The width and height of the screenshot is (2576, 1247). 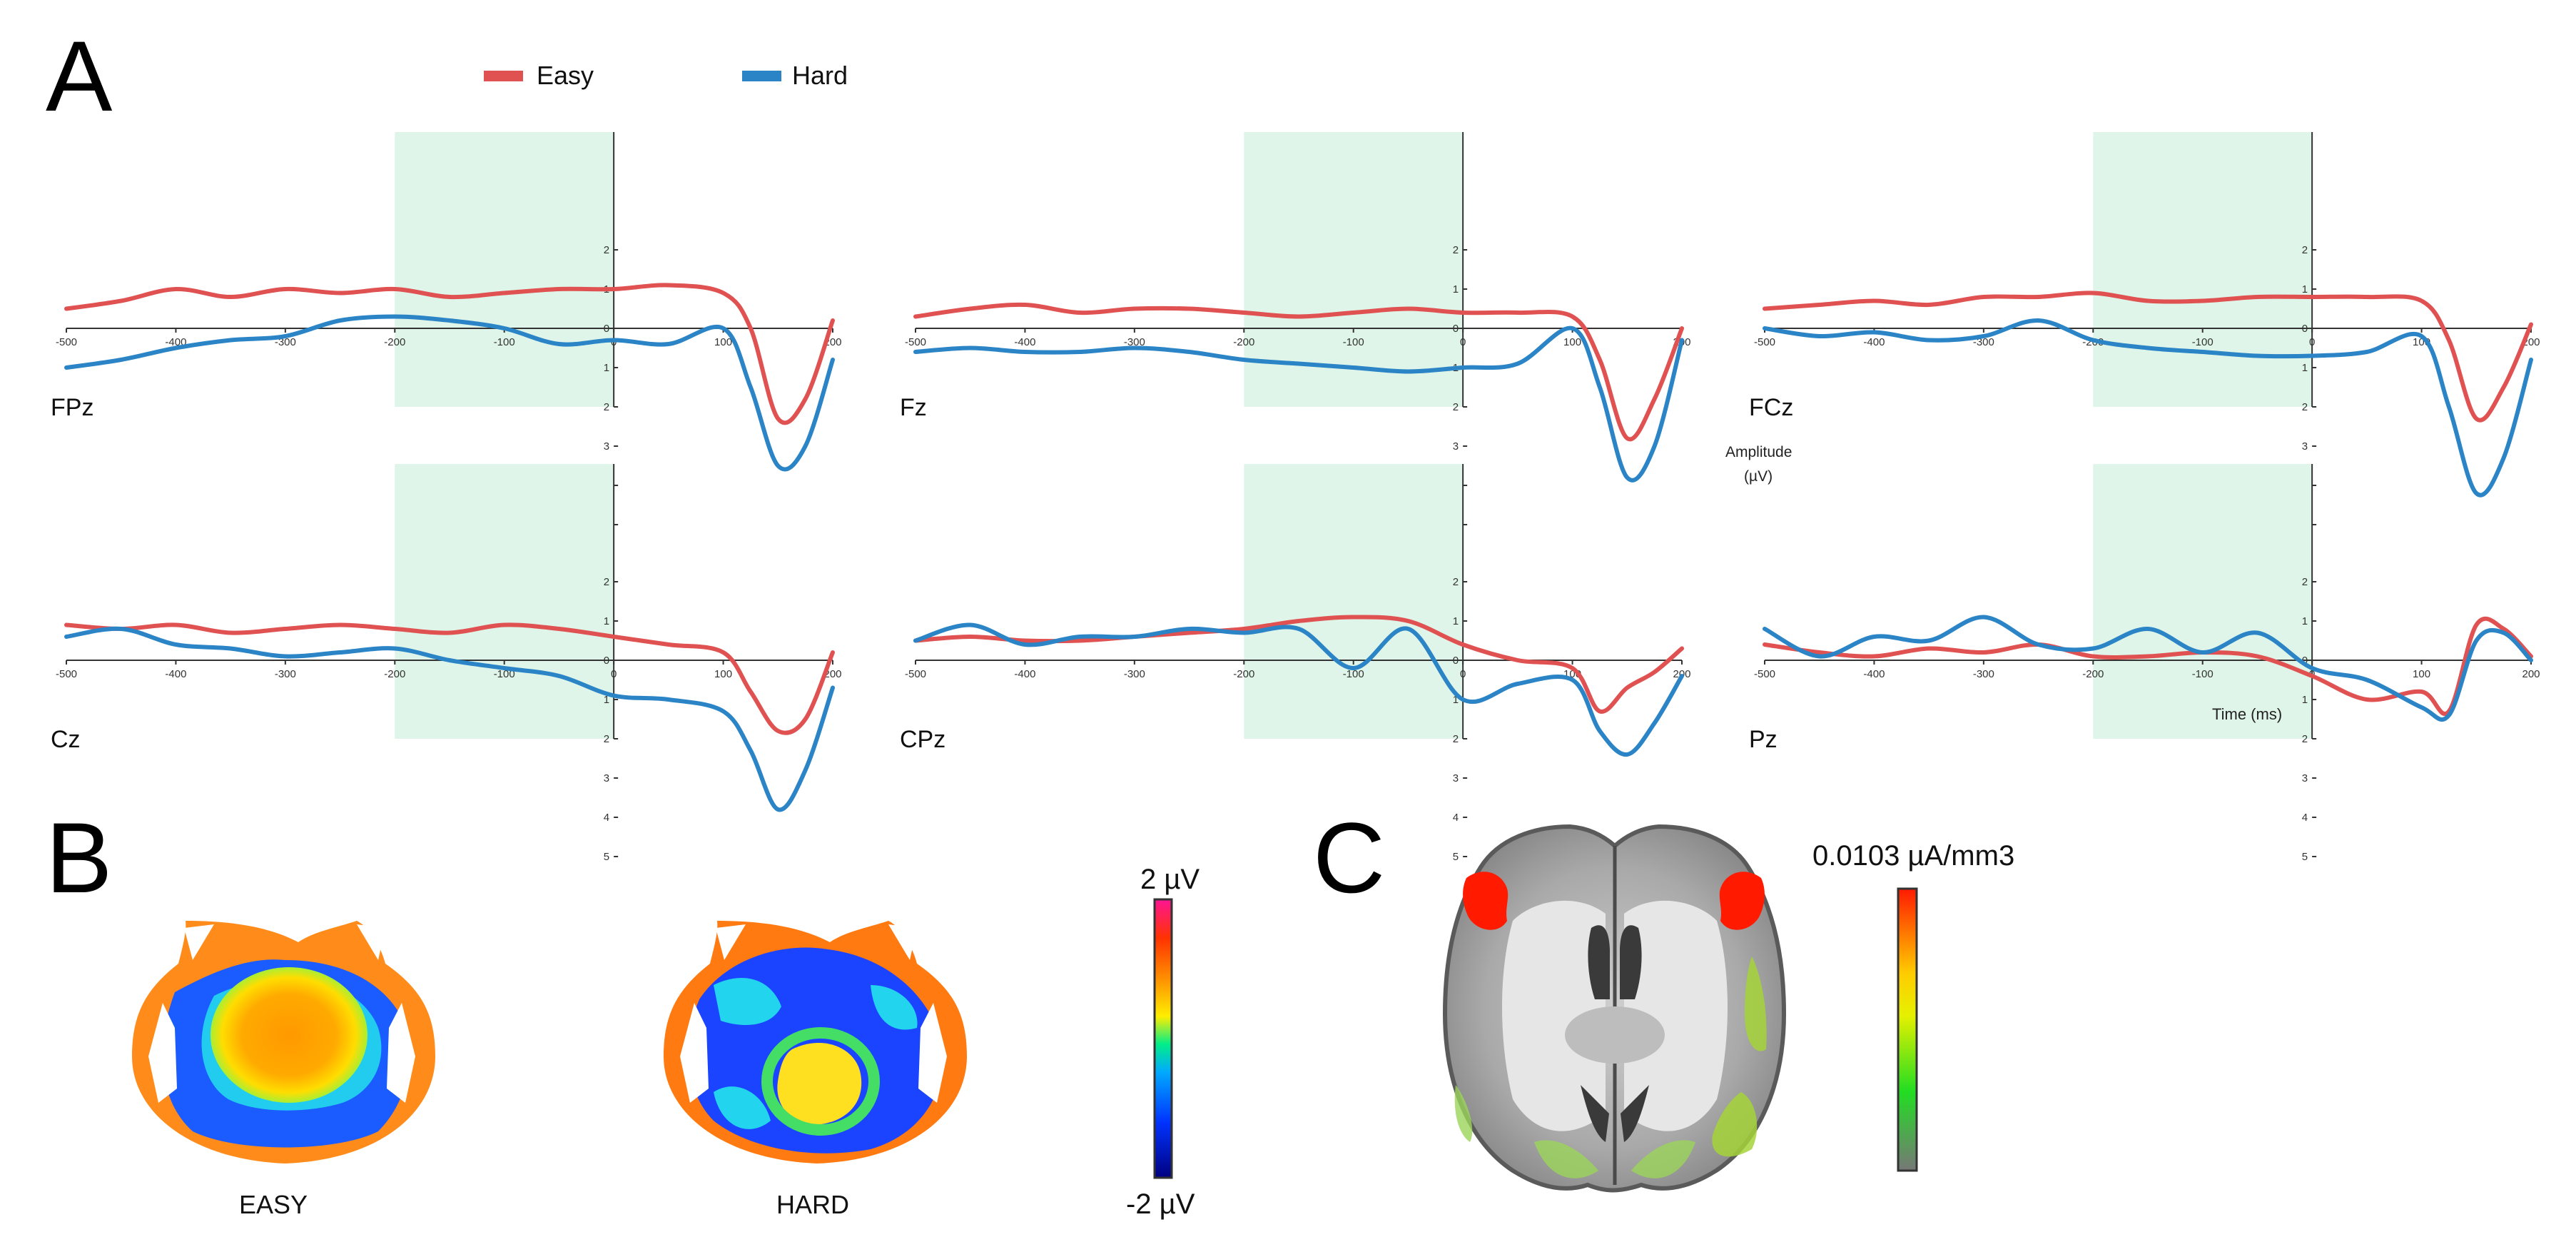 What do you see at coordinates (504, 601) in the screenshot?
I see `analysis-window-cz` at bounding box center [504, 601].